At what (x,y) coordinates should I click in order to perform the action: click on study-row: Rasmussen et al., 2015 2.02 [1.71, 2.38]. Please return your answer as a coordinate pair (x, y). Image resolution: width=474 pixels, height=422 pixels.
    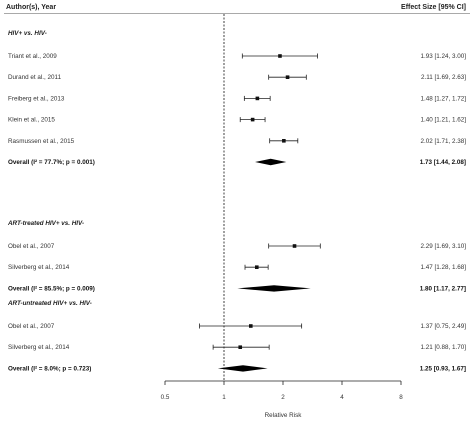
    Looking at the image, I should click on (237, 141).